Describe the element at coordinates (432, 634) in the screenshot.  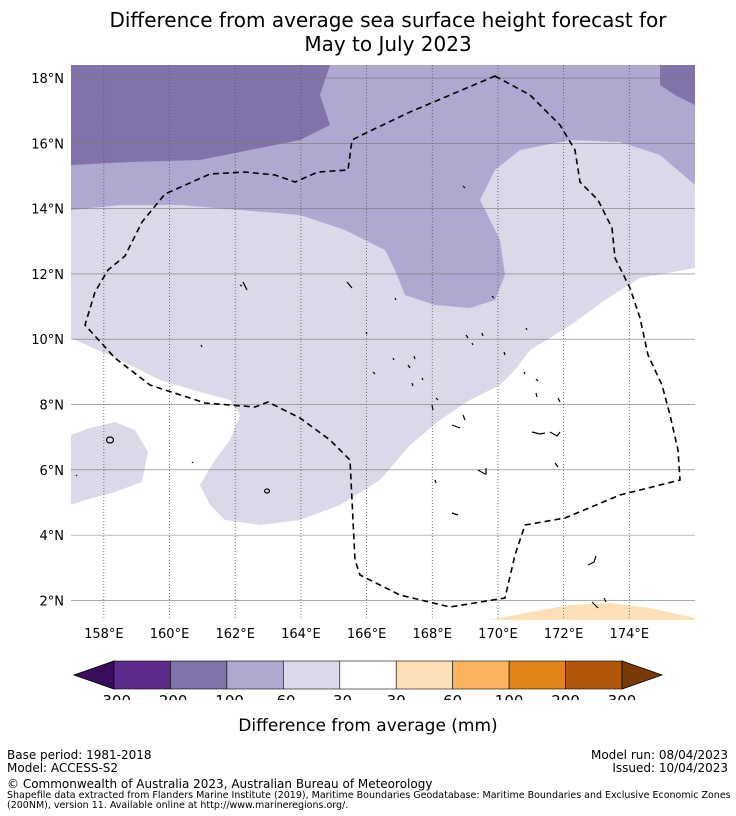
I see `longitude-tick-label: 168°E` at that location.